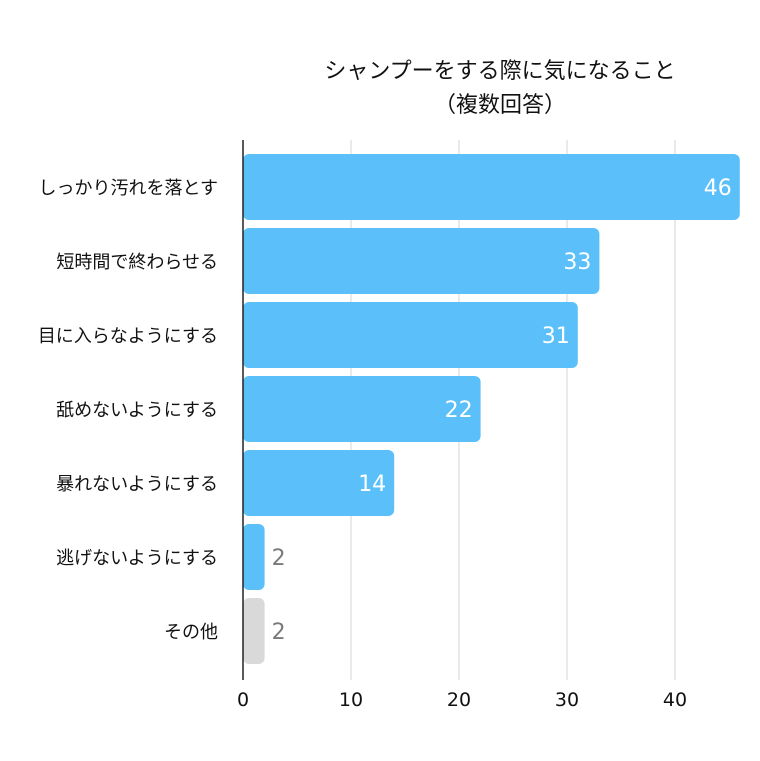 This screenshot has width=760, height=761. What do you see at coordinates (459, 700) in the screenshot?
I see `x-tick-label: 20` at bounding box center [459, 700].